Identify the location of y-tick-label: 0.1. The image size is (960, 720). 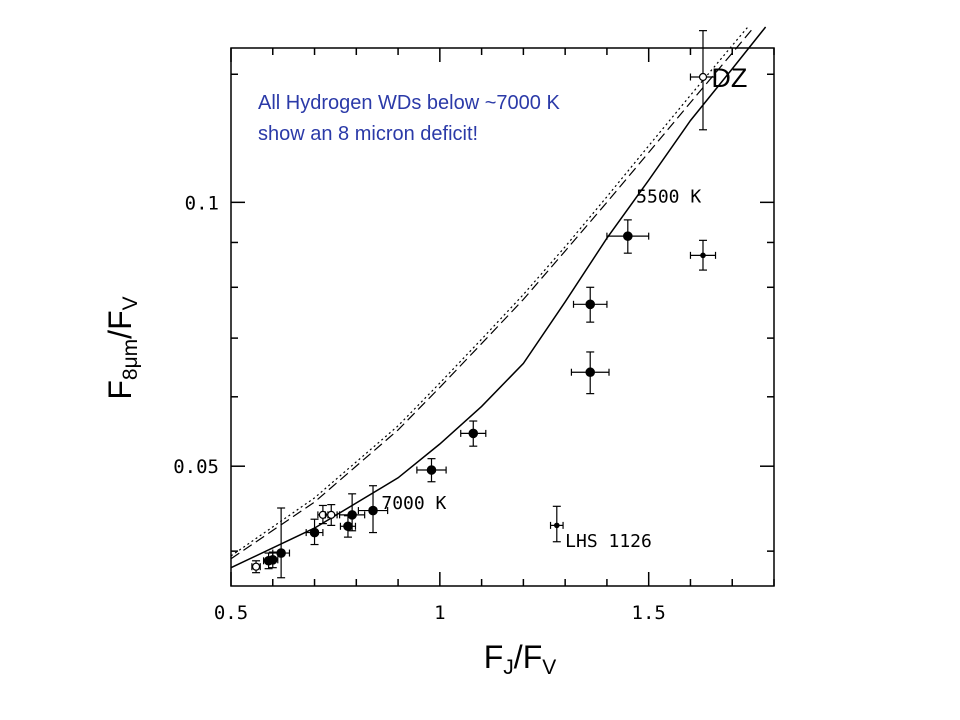
(202, 203).